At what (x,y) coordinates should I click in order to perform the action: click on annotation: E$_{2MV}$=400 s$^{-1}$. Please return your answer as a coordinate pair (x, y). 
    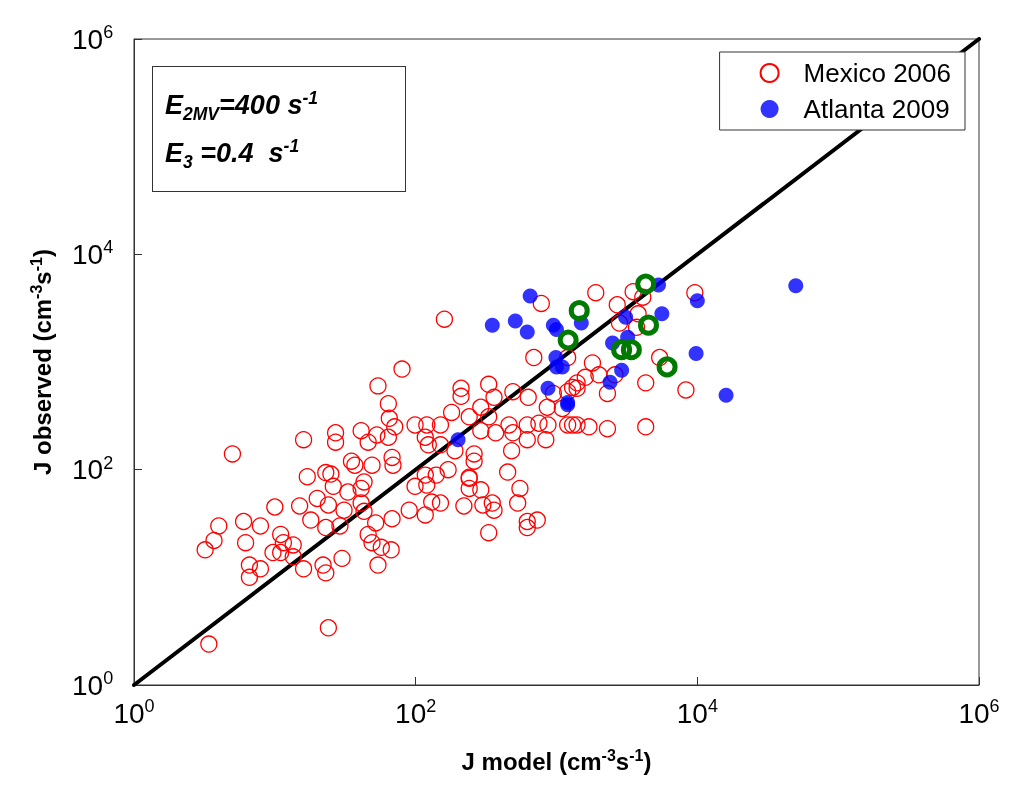
    Looking at the image, I should click on (242, 107).